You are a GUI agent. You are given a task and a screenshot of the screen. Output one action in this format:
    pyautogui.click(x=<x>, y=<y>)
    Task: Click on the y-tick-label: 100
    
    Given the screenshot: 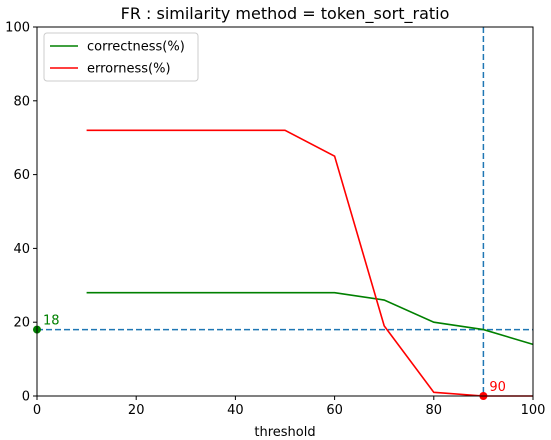 What is the action you would take?
    pyautogui.click(x=17, y=28)
    